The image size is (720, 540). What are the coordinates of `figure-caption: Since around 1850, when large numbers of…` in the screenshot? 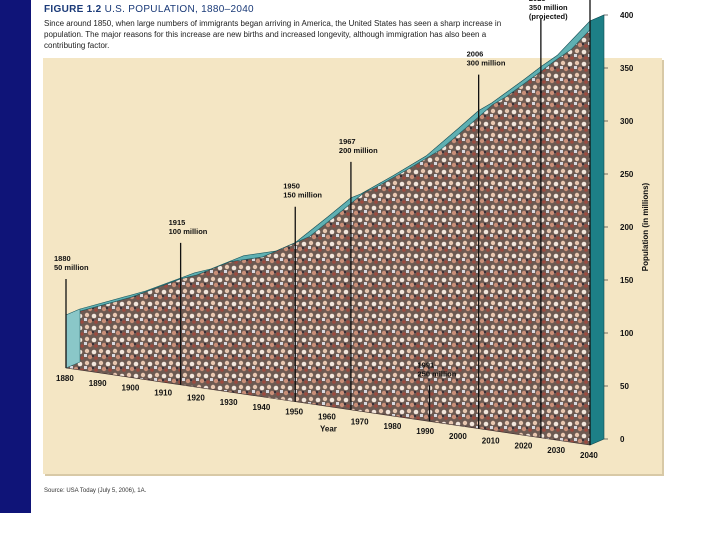 It's located at (273, 34).